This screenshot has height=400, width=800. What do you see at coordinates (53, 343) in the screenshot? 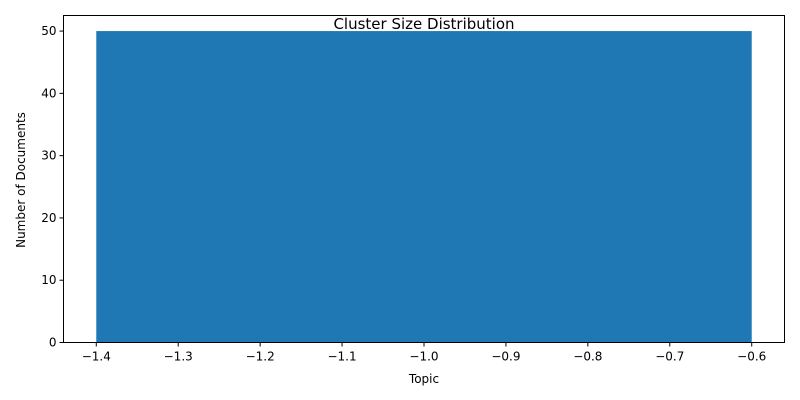
I see `y-tick-label: 0` at bounding box center [53, 343].